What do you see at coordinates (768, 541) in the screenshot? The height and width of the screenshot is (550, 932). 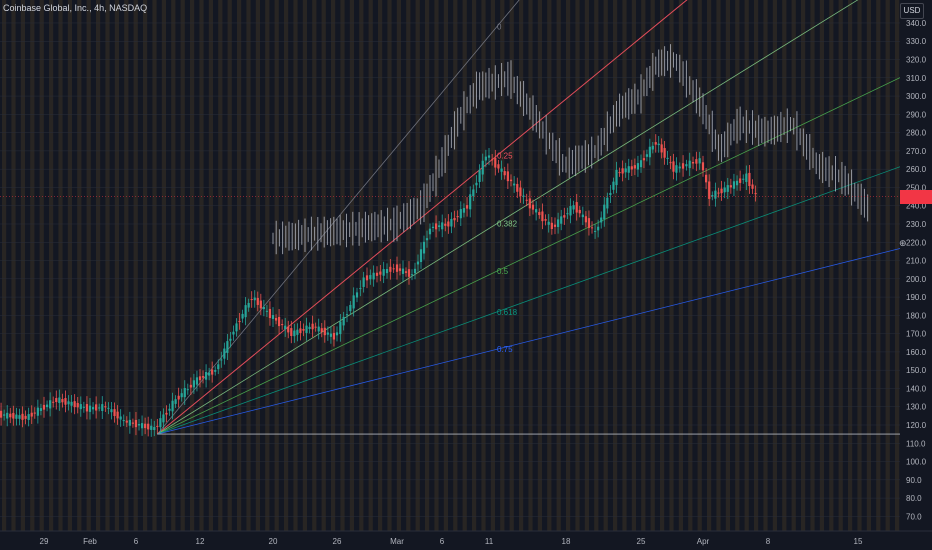 I see `time-tick-label: 8` at bounding box center [768, 541].